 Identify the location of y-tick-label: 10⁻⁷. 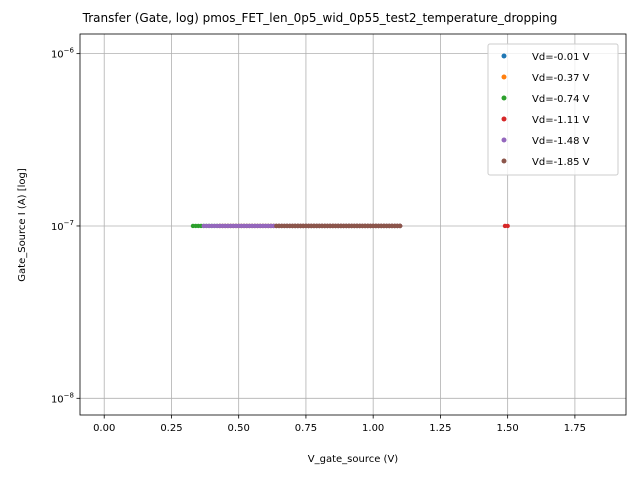
(62, 226).